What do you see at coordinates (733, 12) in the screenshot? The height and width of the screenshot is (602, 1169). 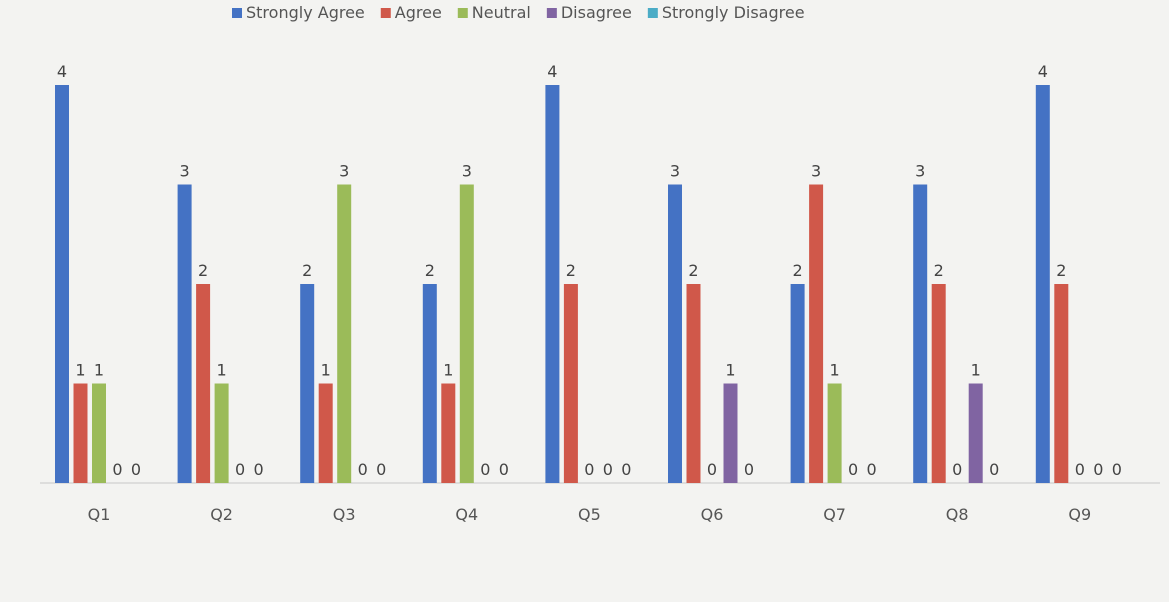 I see `legend-label: Strongly Disagree` at bounding box center [733, 12].